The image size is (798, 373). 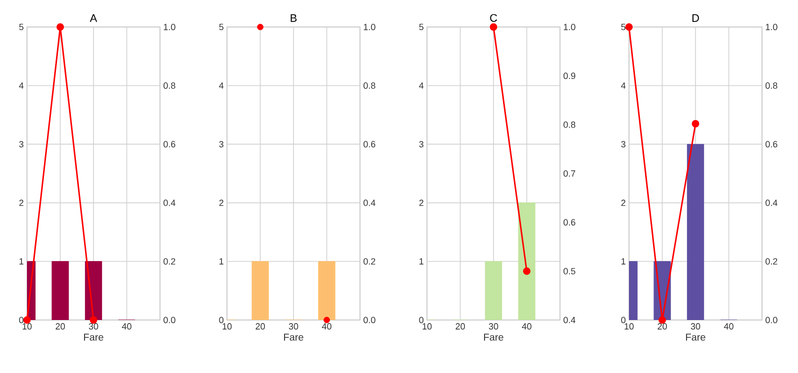 I want to click on chart-title: A, so click(x=94, y=18).